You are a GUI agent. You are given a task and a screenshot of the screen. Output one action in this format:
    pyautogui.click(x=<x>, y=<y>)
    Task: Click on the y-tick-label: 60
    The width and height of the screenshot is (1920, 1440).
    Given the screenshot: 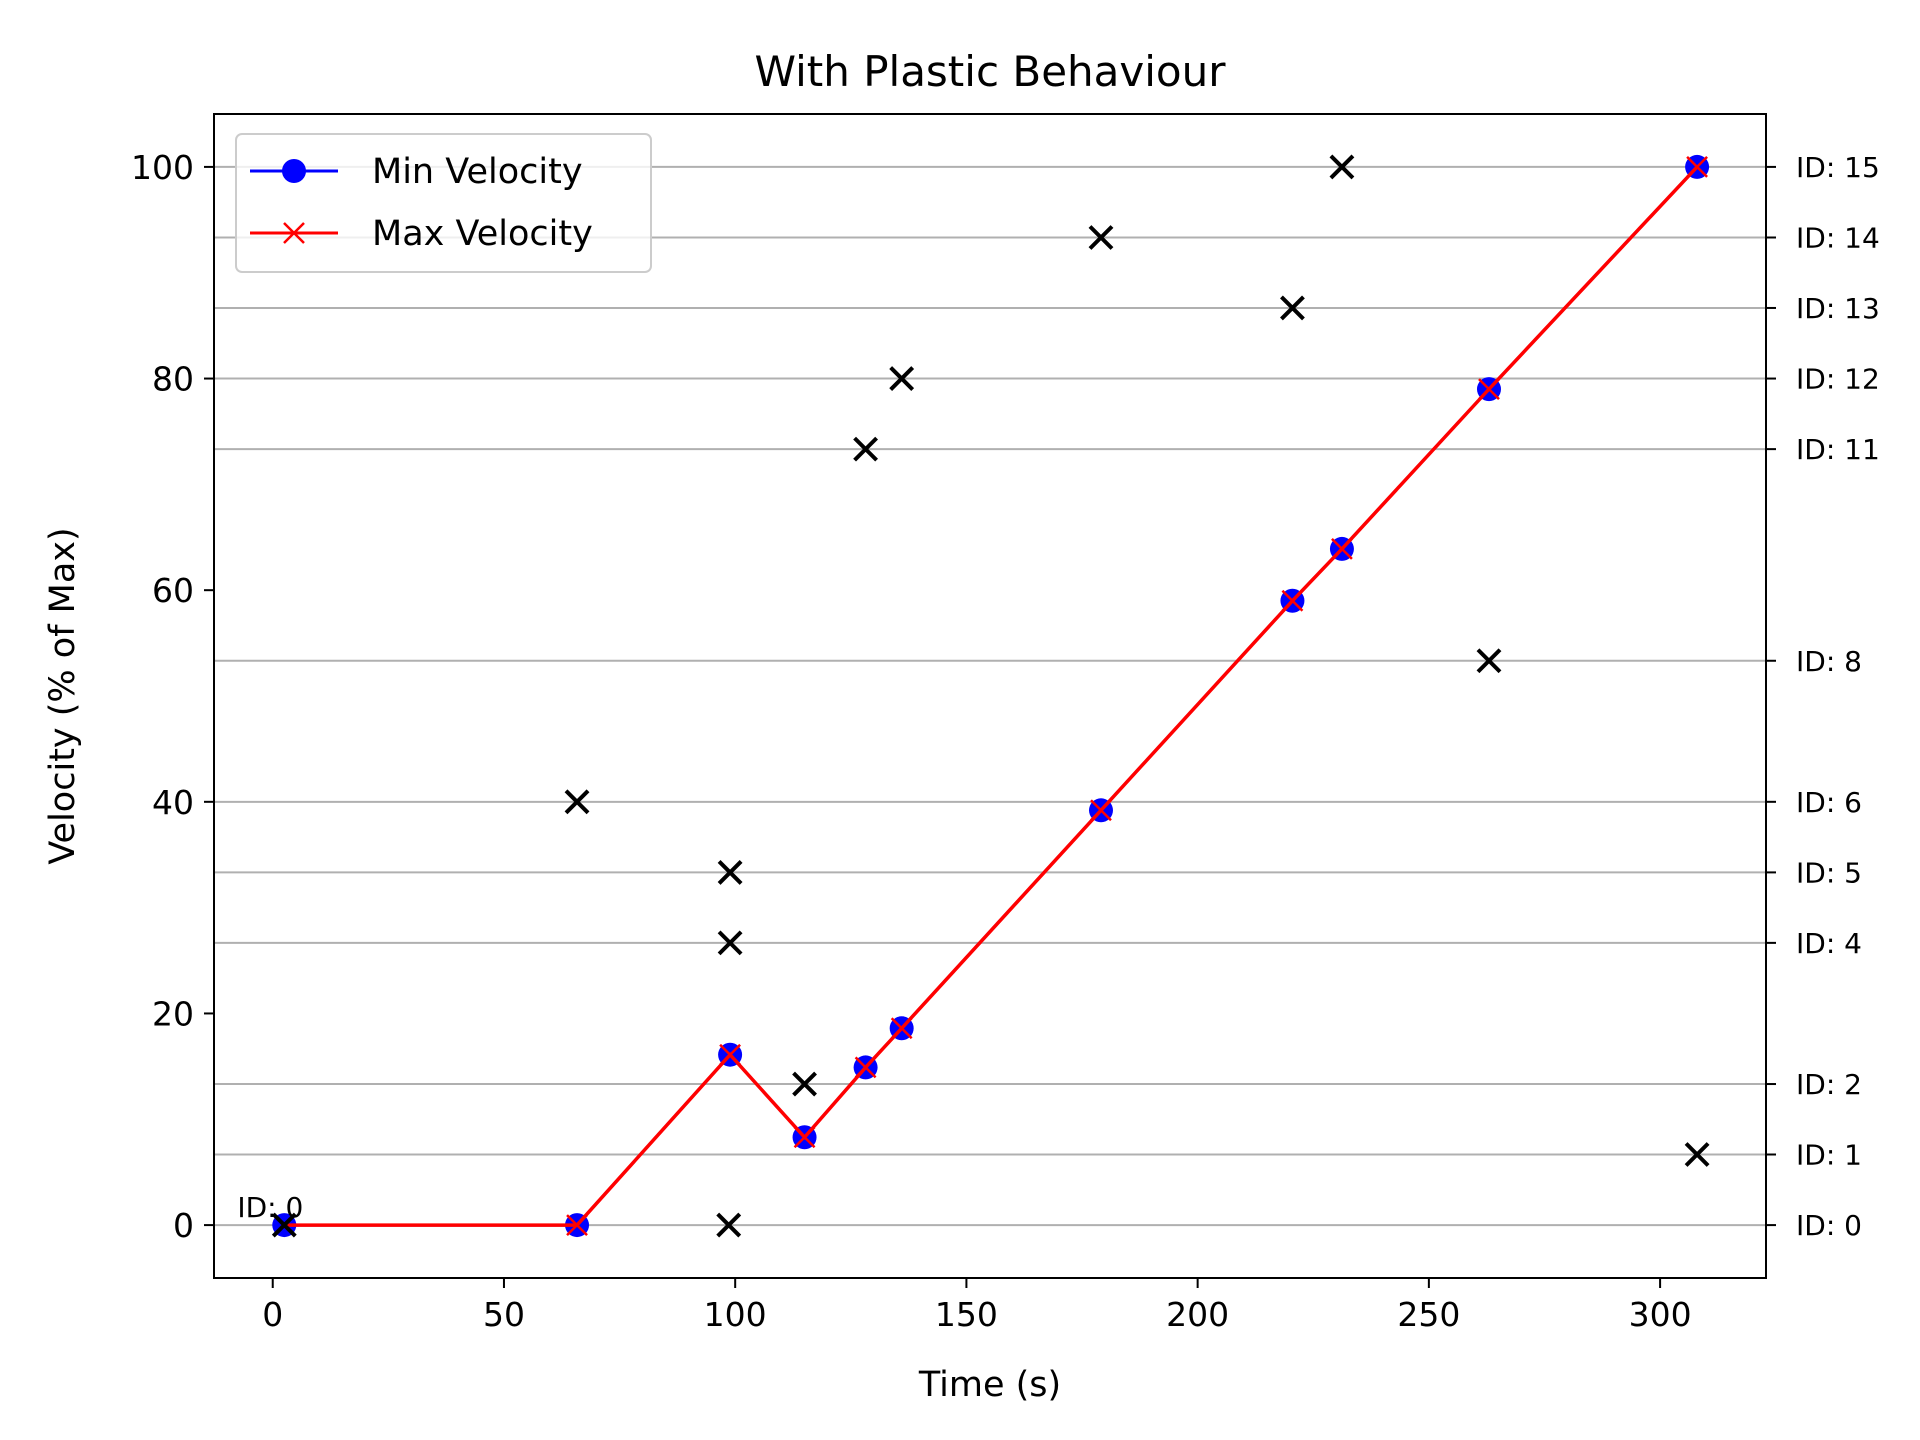 What is the action you would take?
    pyautogui.click(x=173, y=590)
    